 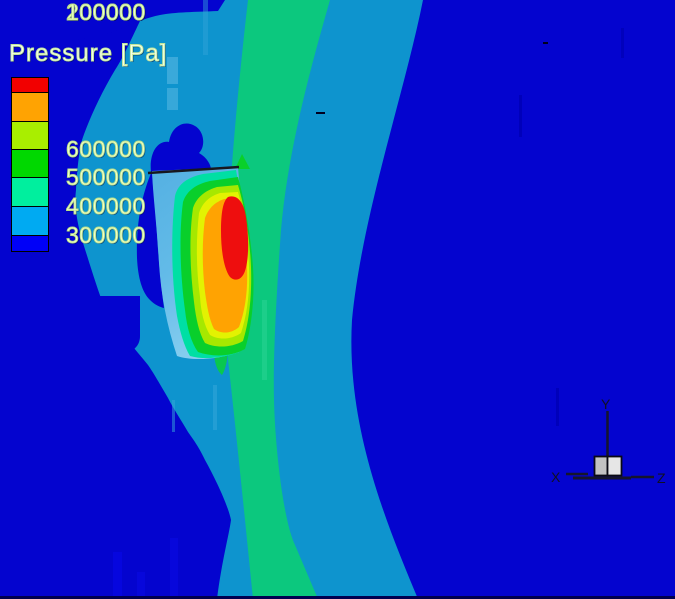 I want to click on contour-spike-above-blade, so click(x=242, y=161).